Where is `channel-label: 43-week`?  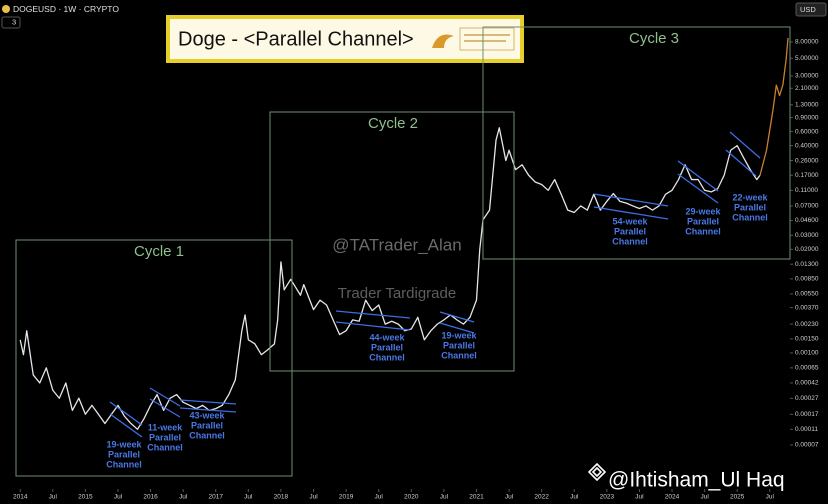
channel-label: 43-week is located at coordinates (207, 415).